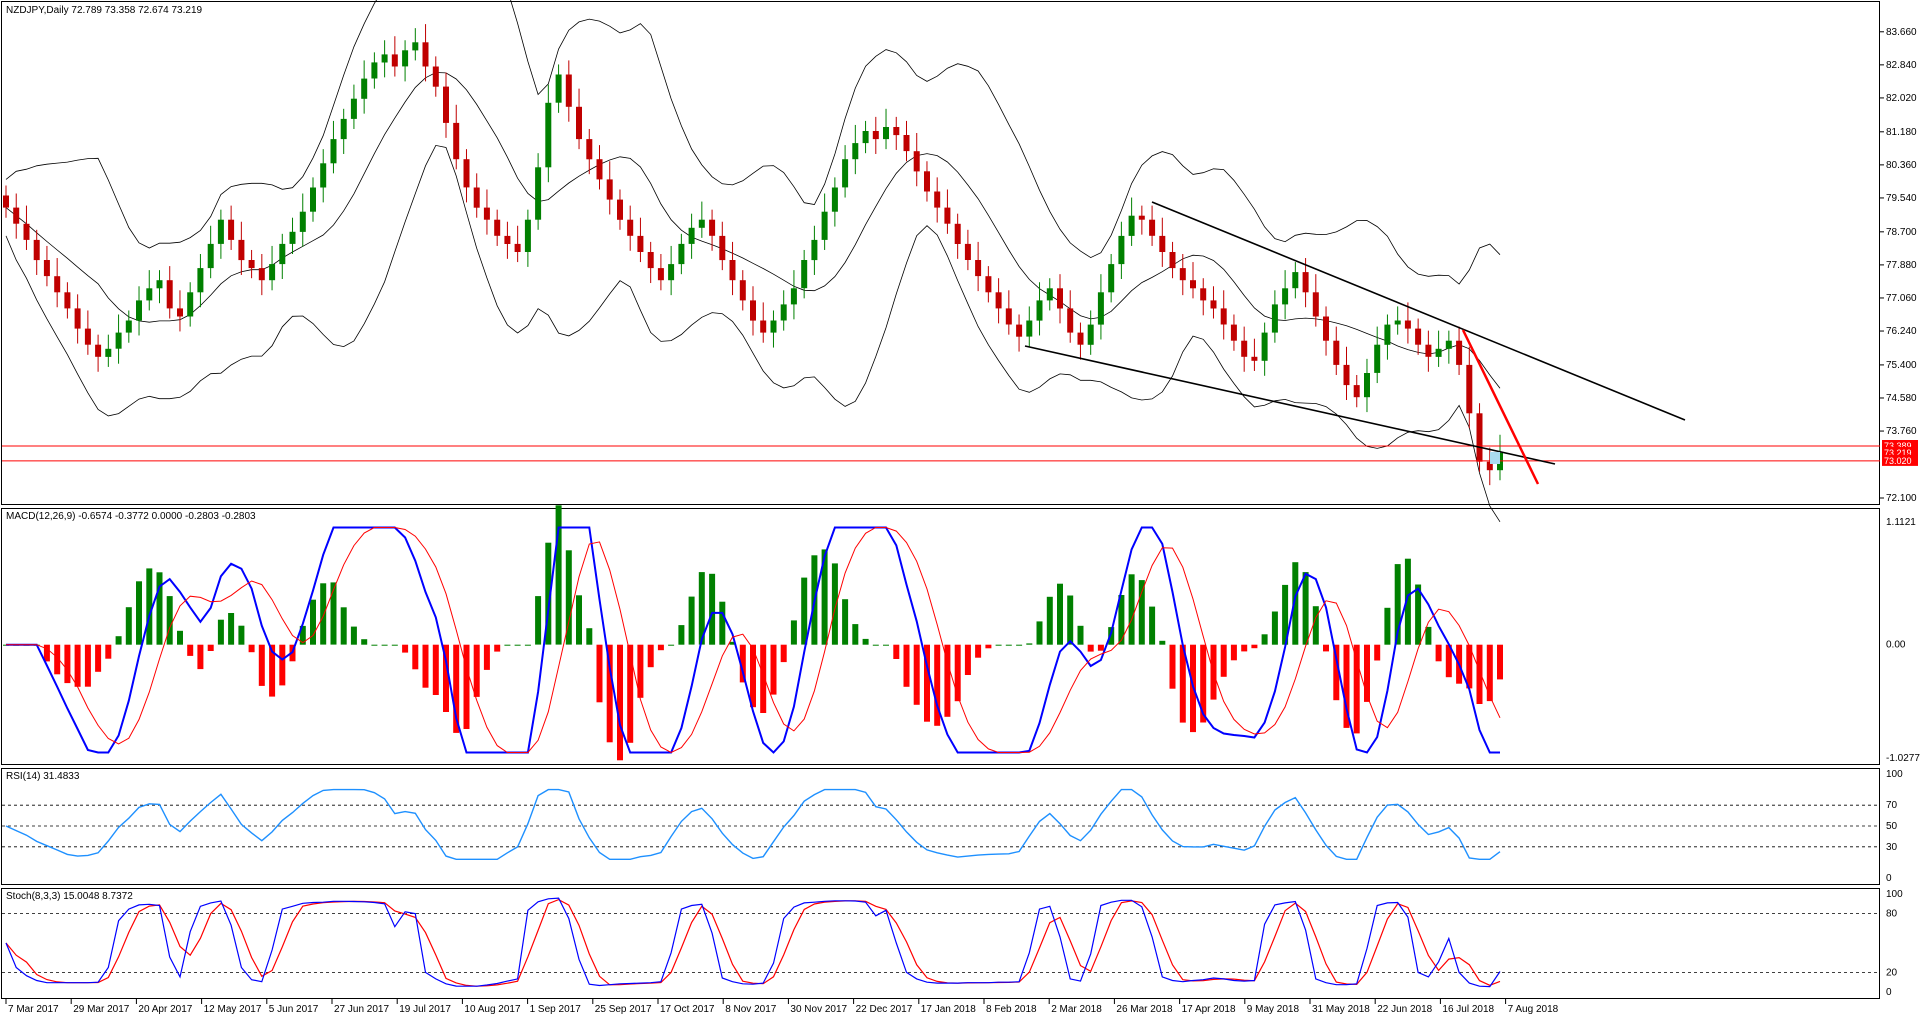  Describe the element at coordinates (753, 942) in the screenshot. I see `stoch-signal-line` at that location.